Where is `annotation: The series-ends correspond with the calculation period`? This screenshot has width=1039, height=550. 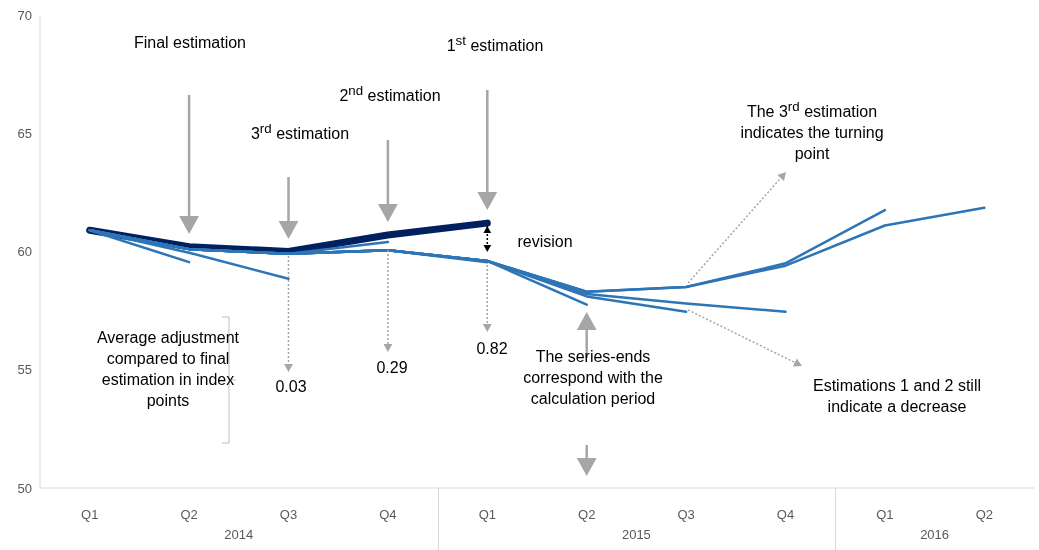
annotation: The series-ends correspond with the calculation period is located at coordinates (593, 378).